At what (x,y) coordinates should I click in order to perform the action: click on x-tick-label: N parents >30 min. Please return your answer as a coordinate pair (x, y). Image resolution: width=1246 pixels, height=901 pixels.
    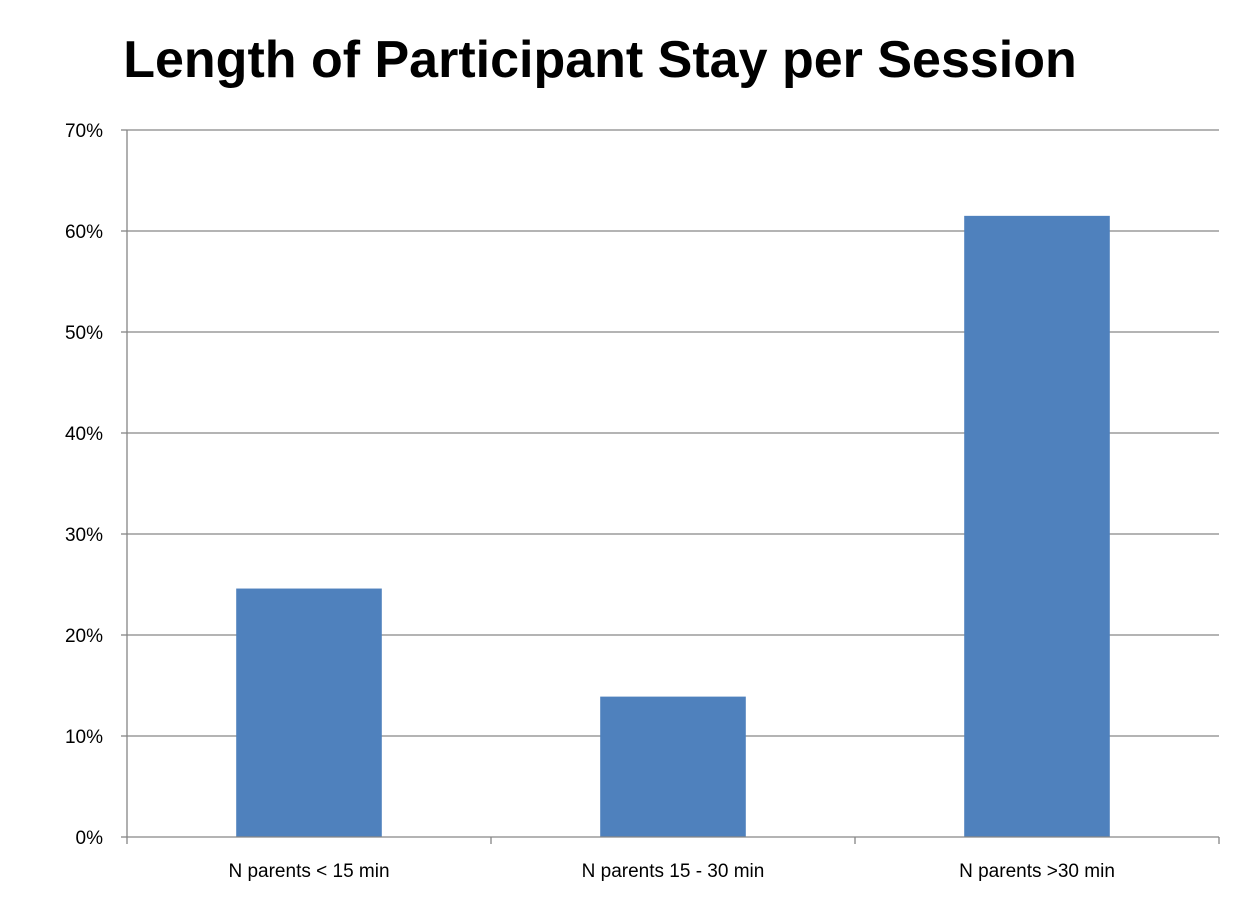
    Looking at the image, I should click on (1037, 871).